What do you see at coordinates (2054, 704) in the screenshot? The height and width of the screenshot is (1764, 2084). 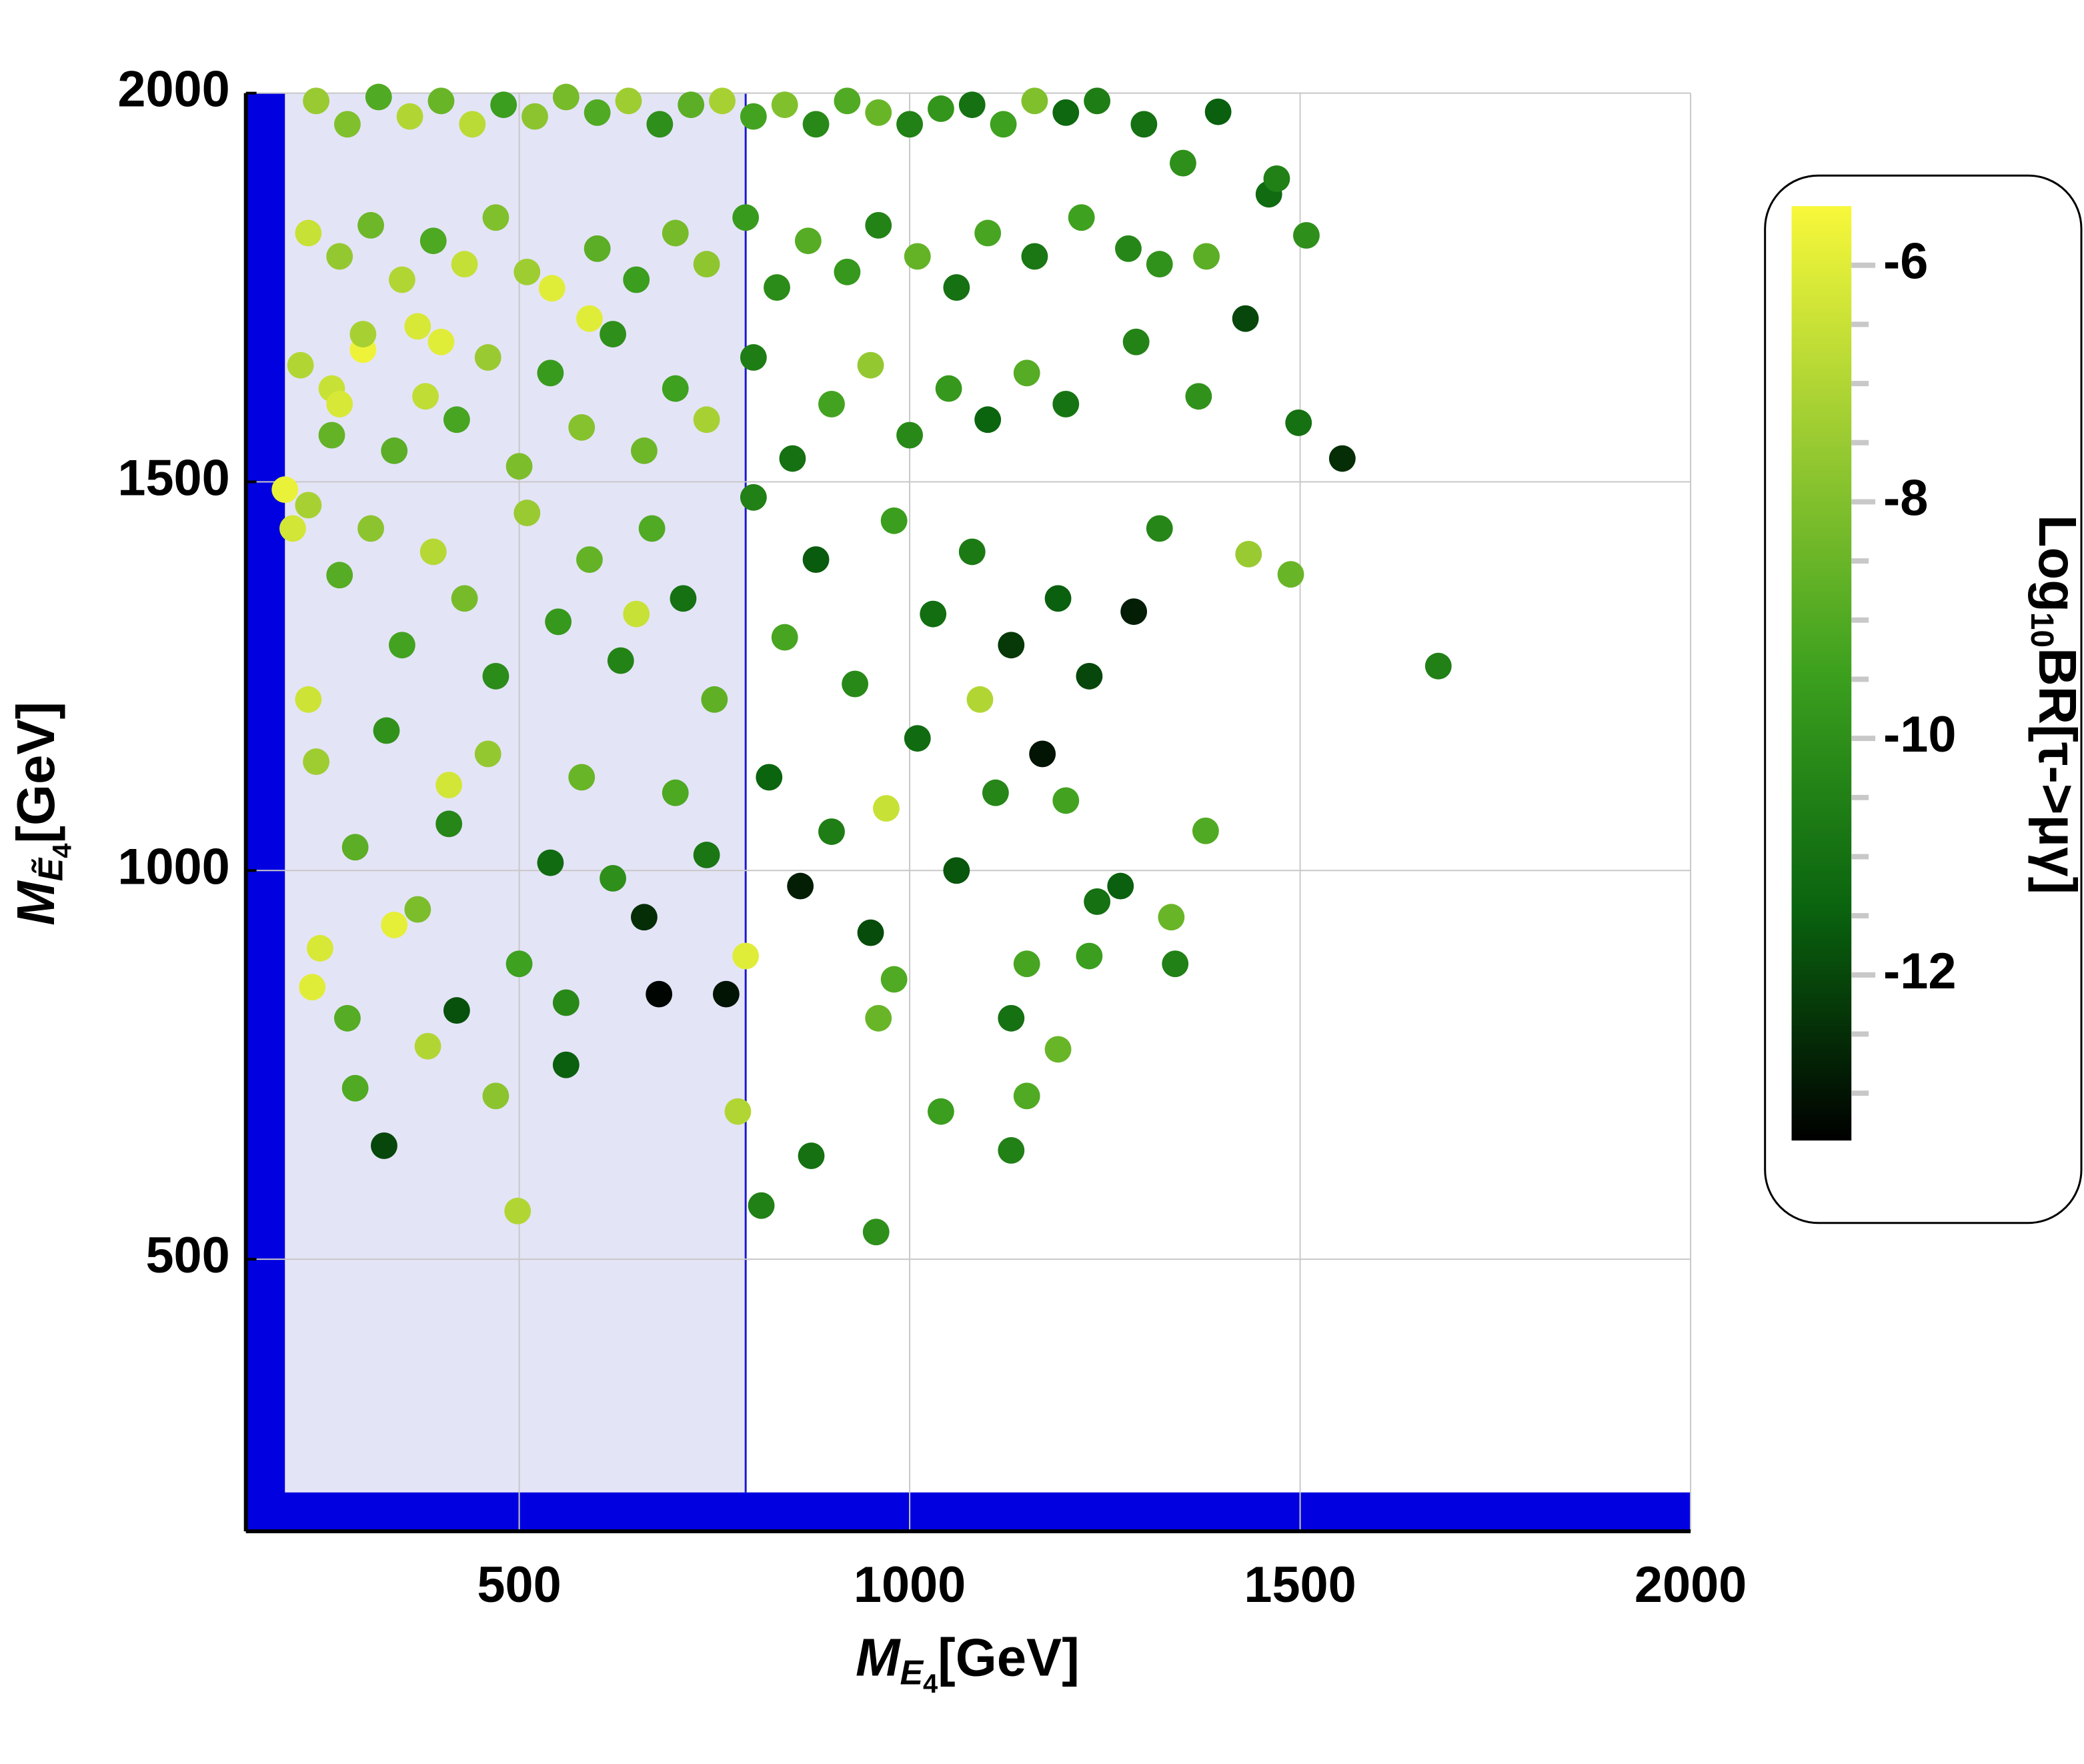 I see `colorbar-label: Log10BR[τ->μγ]` at bounding box center [2054, 704].